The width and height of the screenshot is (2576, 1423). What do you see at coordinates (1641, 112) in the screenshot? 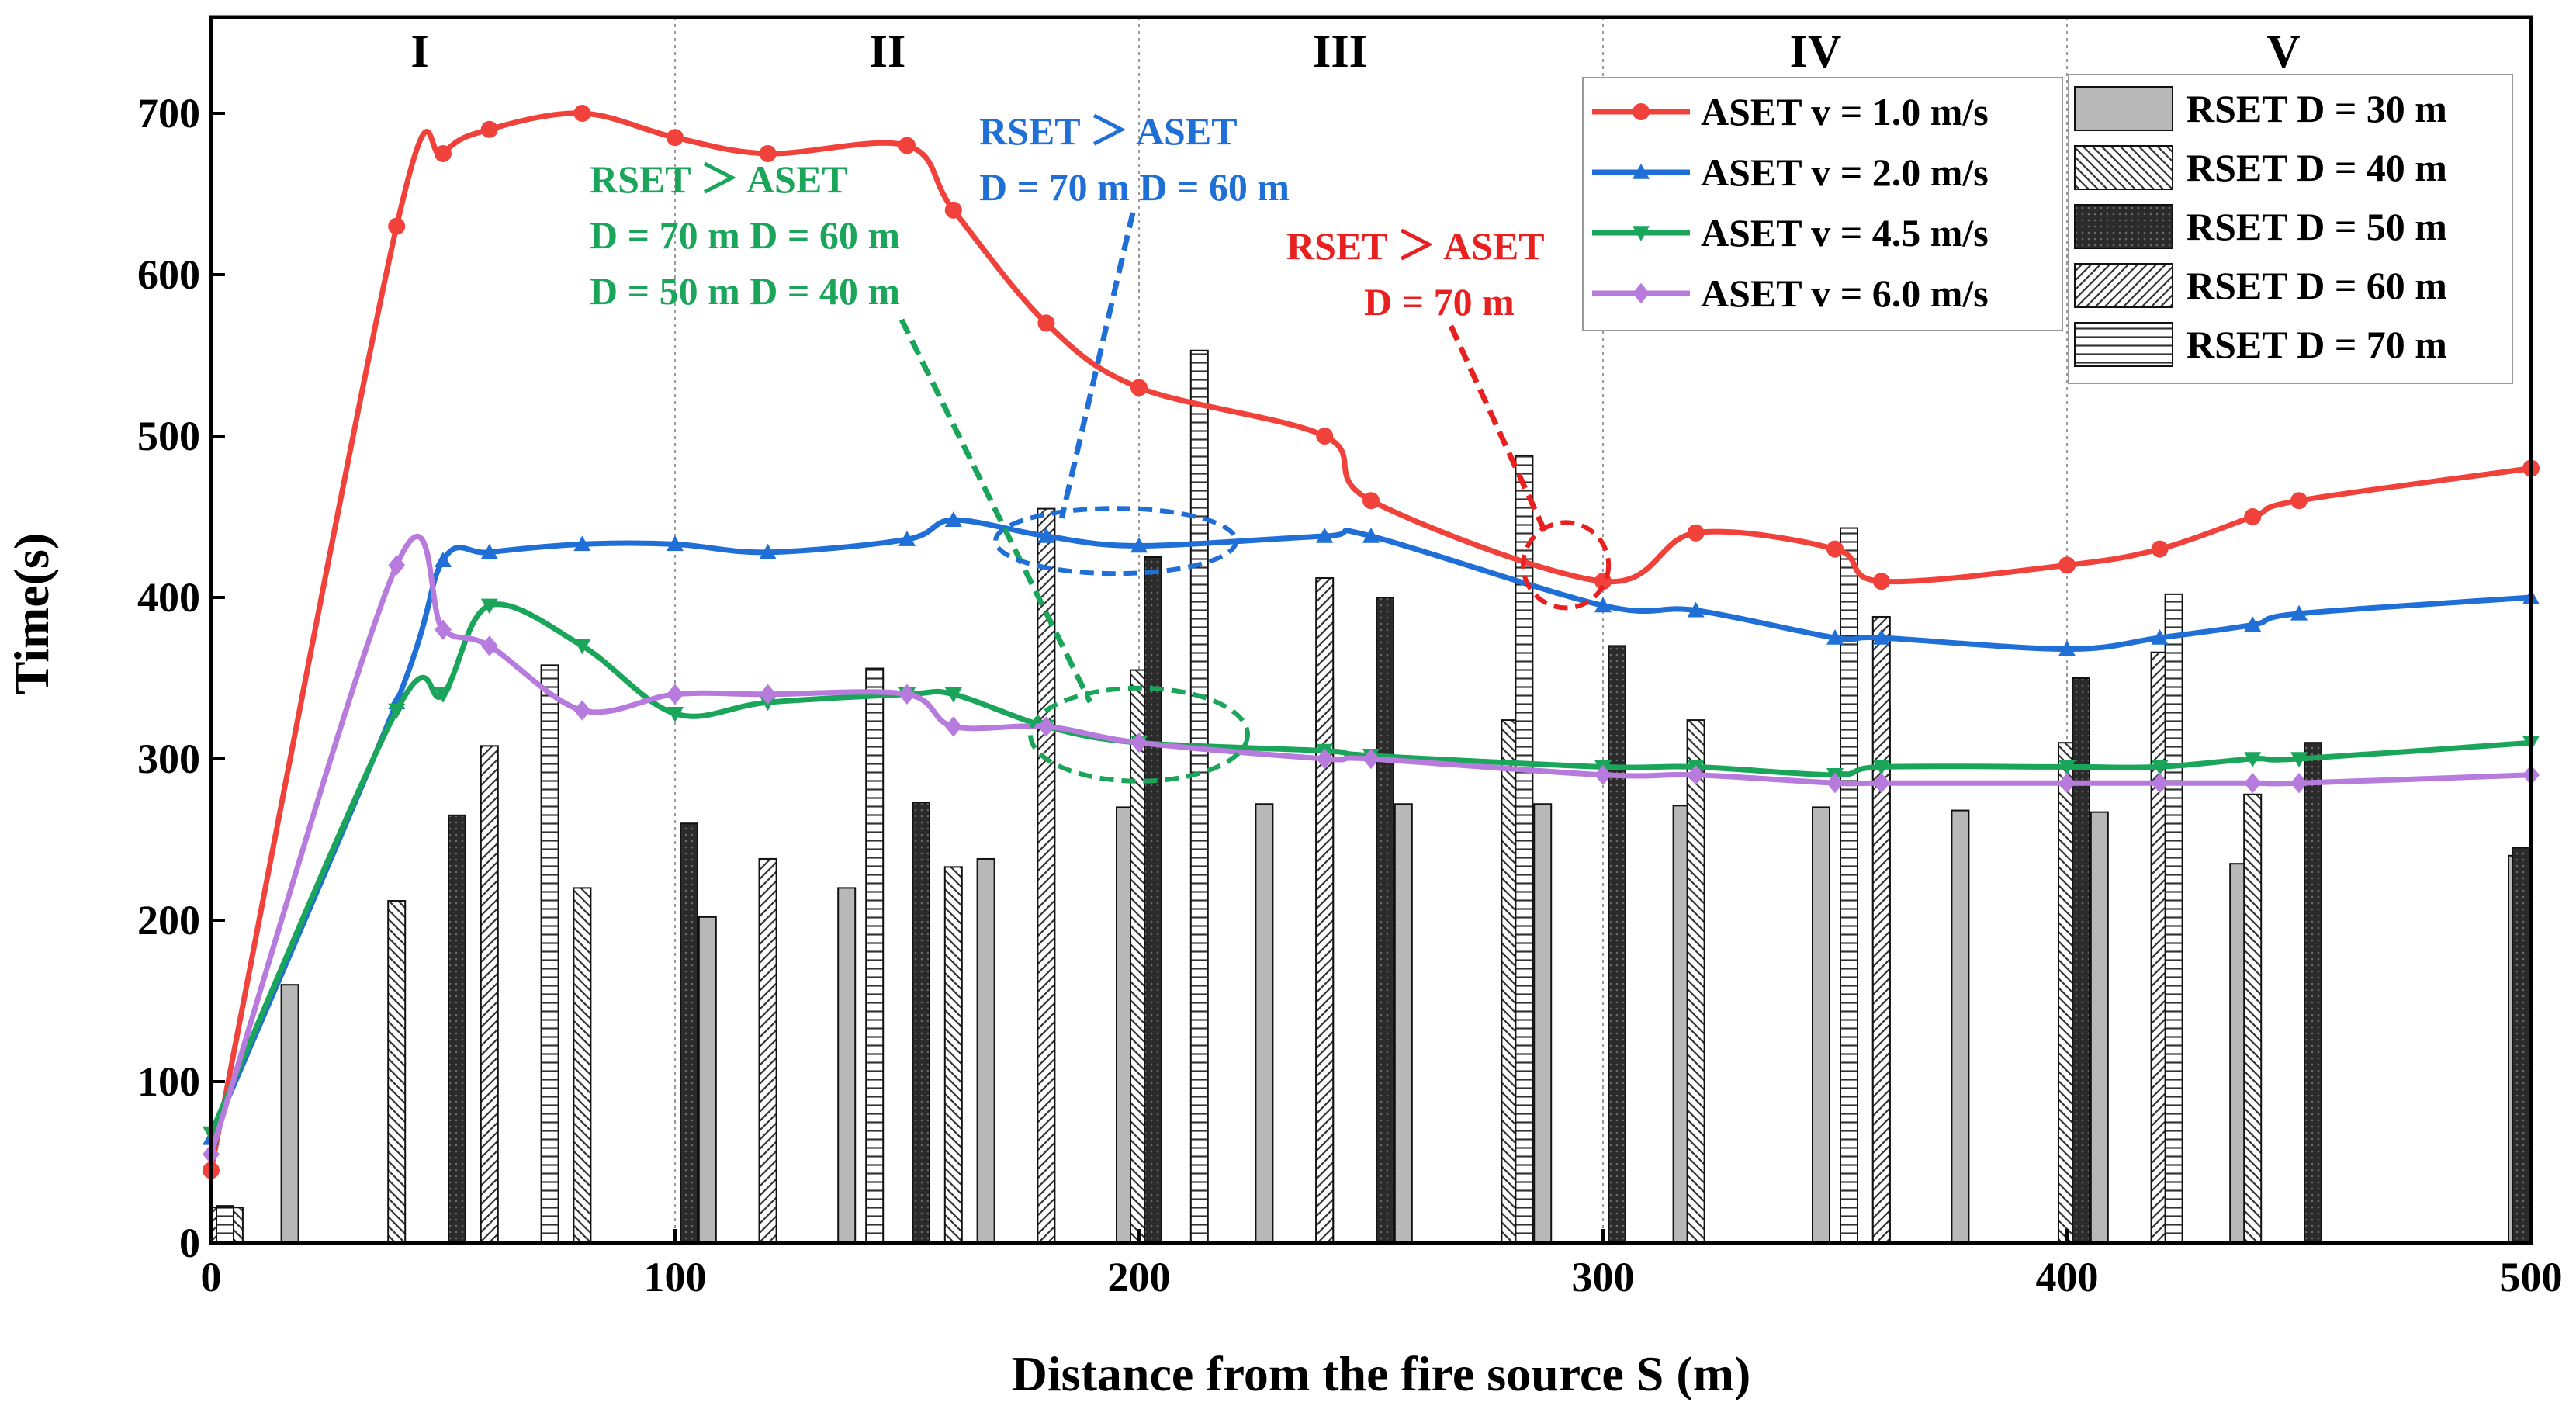
I see `legend-marker-aset-v-1-0-m-s` at bounding box center [1641, 112].